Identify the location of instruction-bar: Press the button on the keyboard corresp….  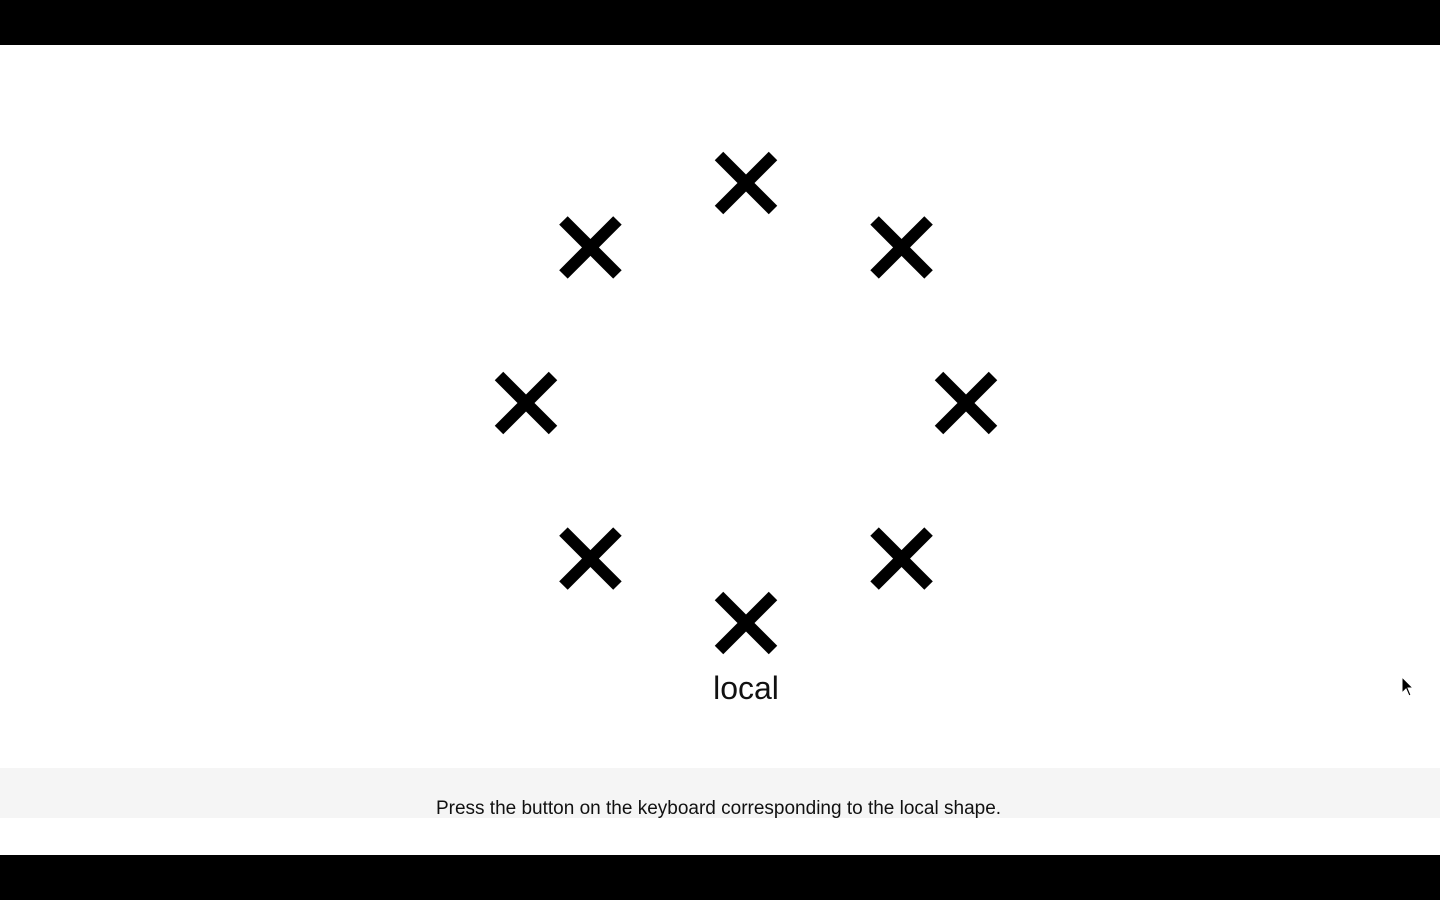
(720, 793).